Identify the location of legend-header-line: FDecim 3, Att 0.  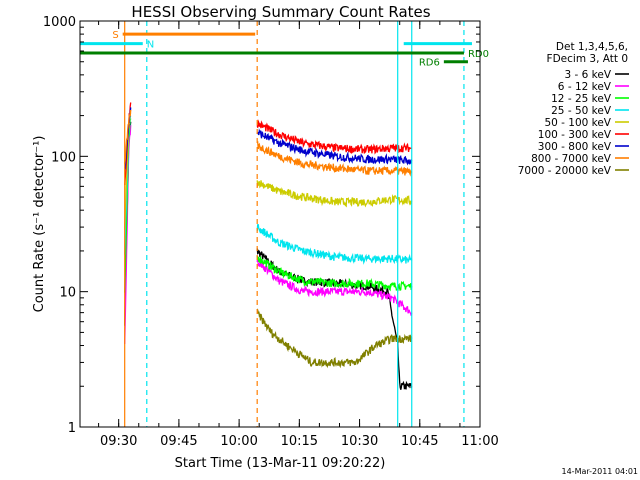
(587, 59).